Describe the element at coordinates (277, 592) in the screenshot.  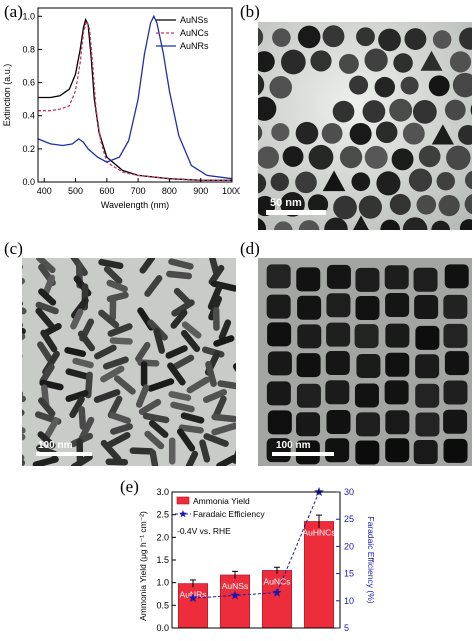
I see `fe-point` at that location.